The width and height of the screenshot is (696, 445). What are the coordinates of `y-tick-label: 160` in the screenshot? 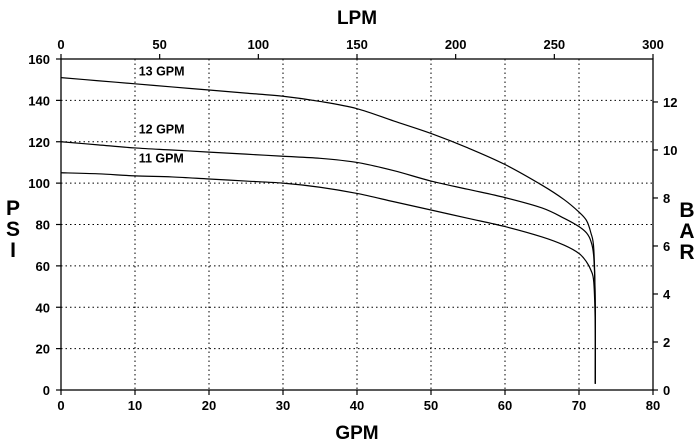 It's located at (39, 59).